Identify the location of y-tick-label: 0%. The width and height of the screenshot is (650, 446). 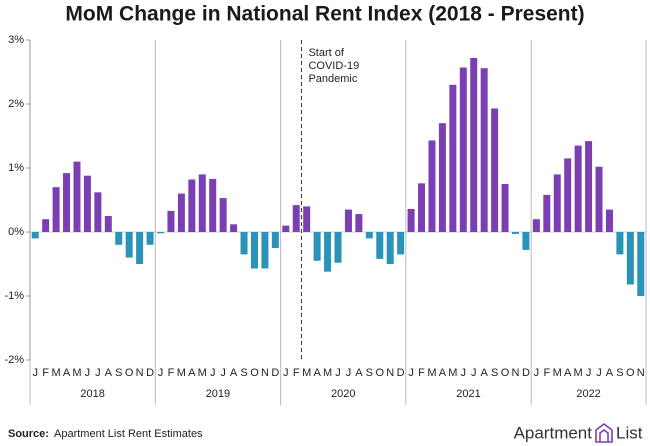
(16, 232).